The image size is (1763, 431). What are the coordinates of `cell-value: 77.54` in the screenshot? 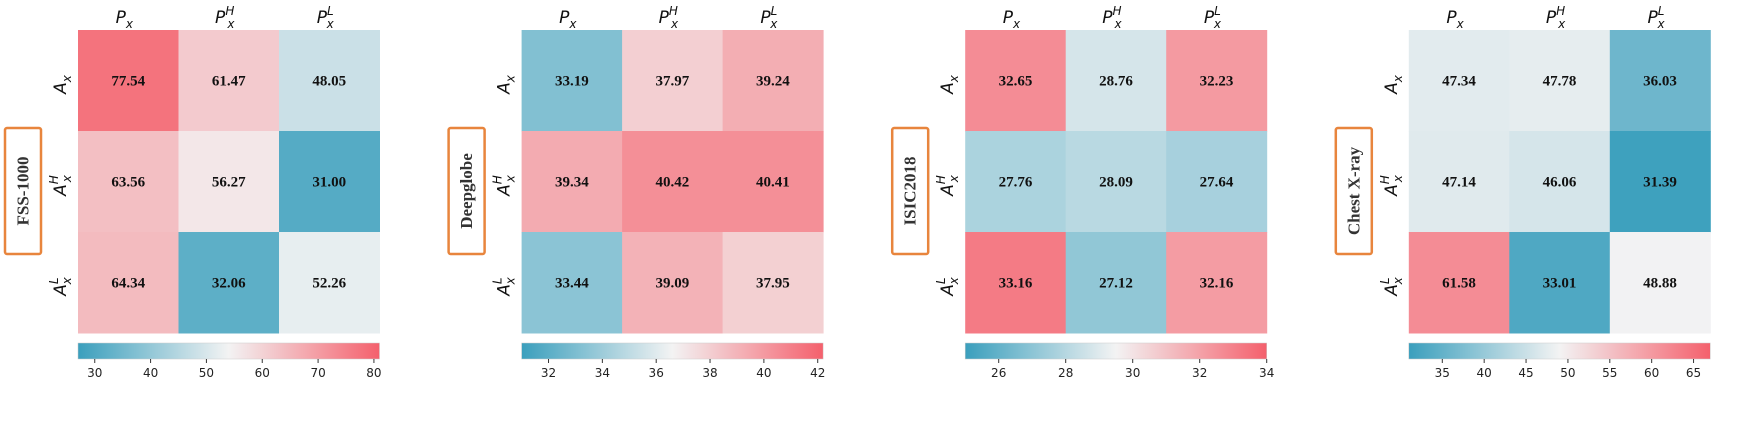 It's located at (128, 82).